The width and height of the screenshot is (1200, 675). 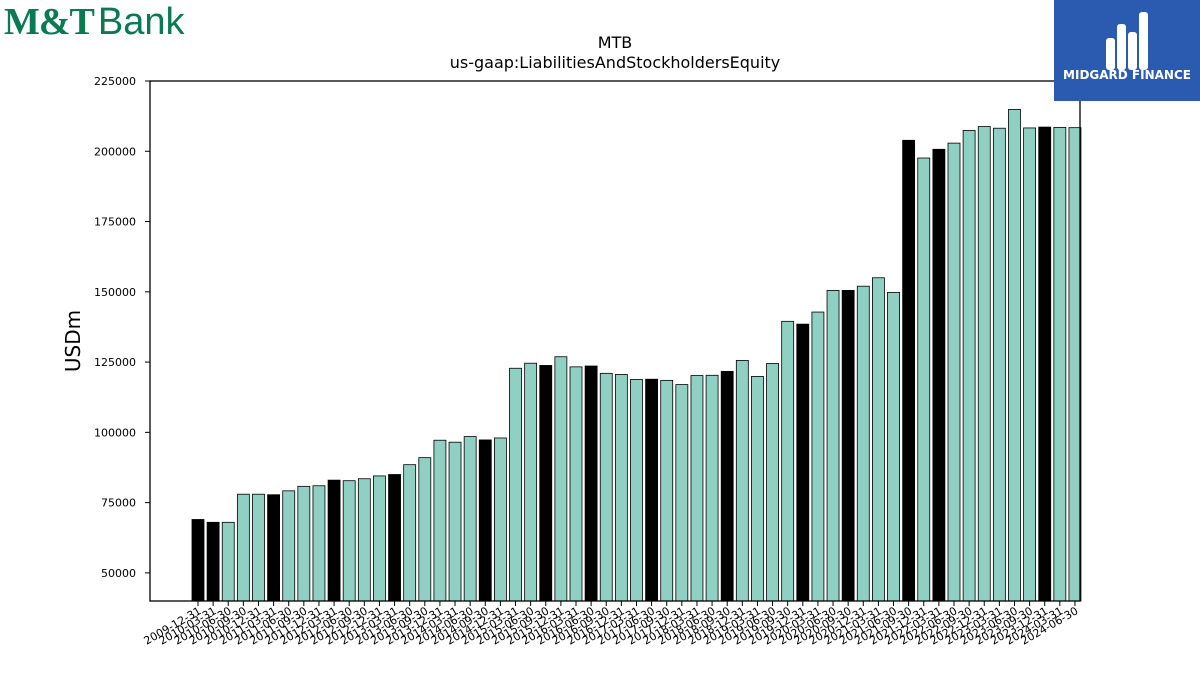 I want to click on mt-bank-logo: M&T Bank, so click(x=94, y=22).